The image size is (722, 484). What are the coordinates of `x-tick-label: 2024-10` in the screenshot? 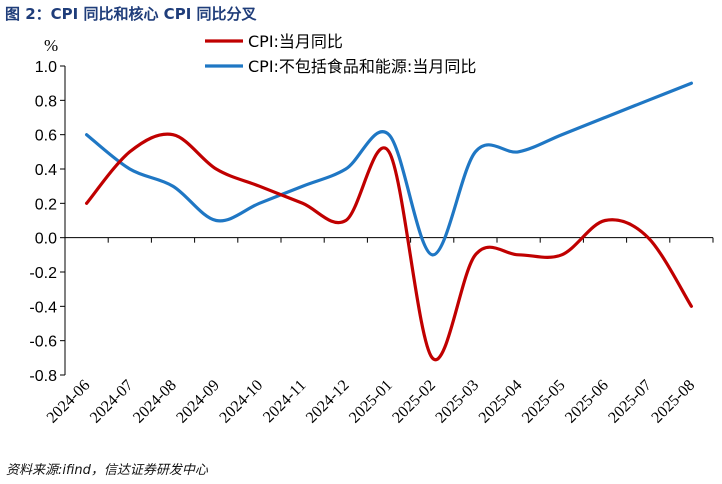 It's located at (241, 402).